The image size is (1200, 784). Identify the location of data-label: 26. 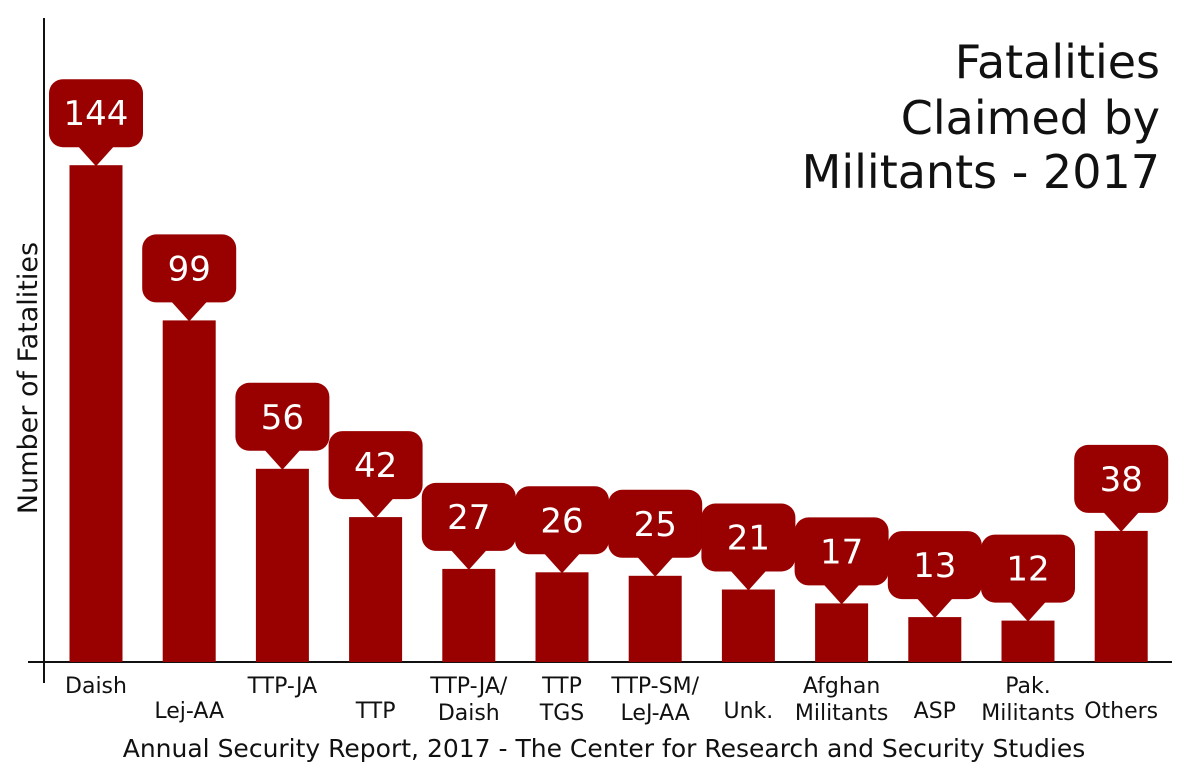
(561, 521).